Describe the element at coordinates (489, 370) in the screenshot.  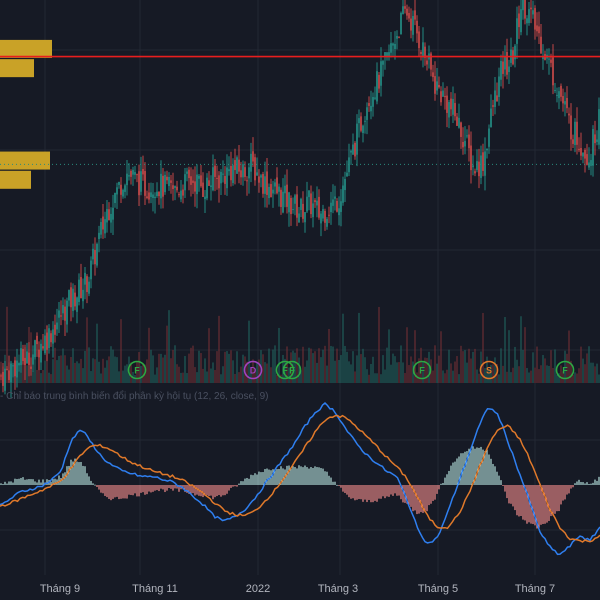
I see `event-marker: S` at that location.